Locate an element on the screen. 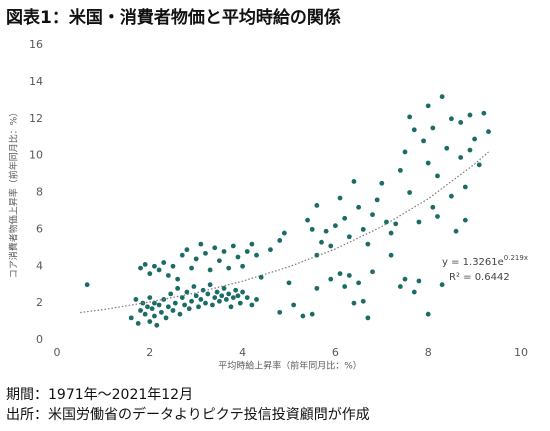 This screenshot has height=431, width=550. footer-line: 期間：1971年～2021年12月 is located at coordinates (99, 395).